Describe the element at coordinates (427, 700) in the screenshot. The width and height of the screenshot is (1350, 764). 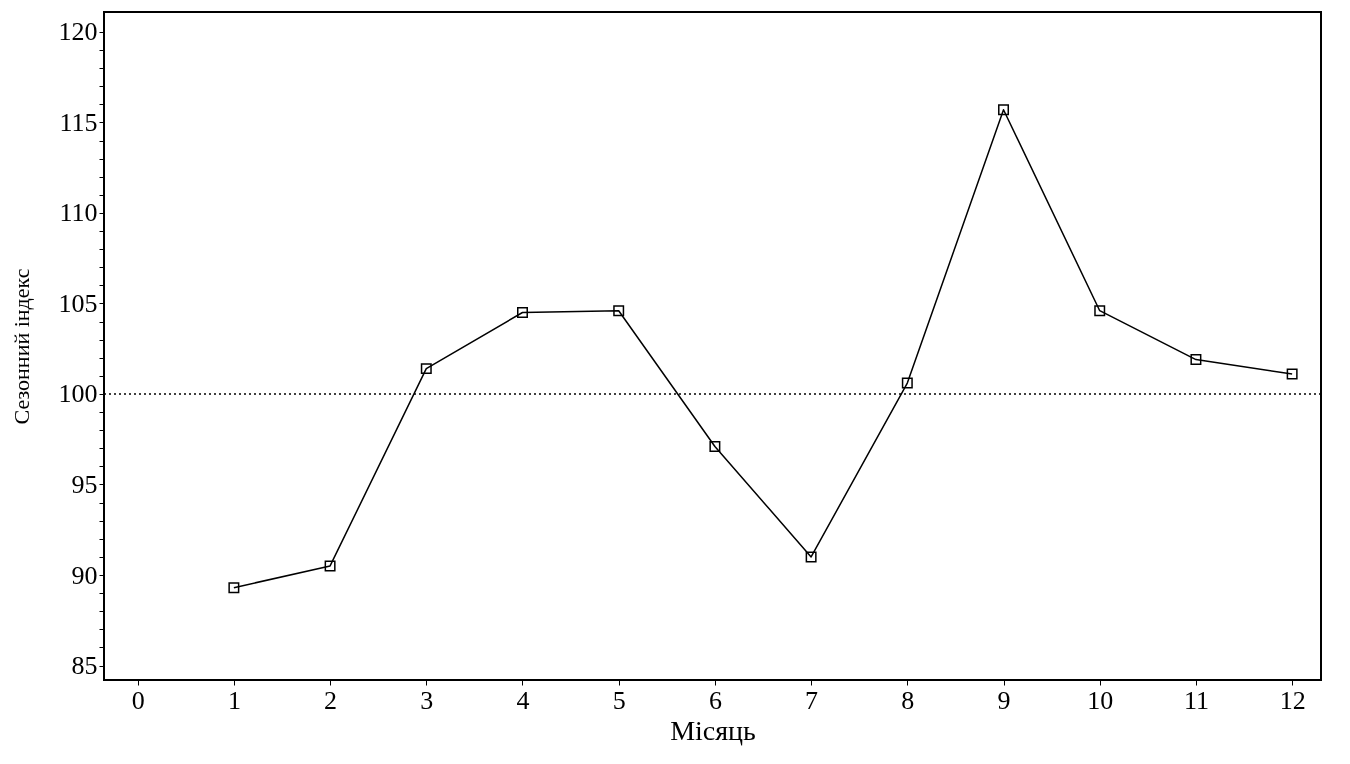
I see `x-tick-label: 3` at that location.